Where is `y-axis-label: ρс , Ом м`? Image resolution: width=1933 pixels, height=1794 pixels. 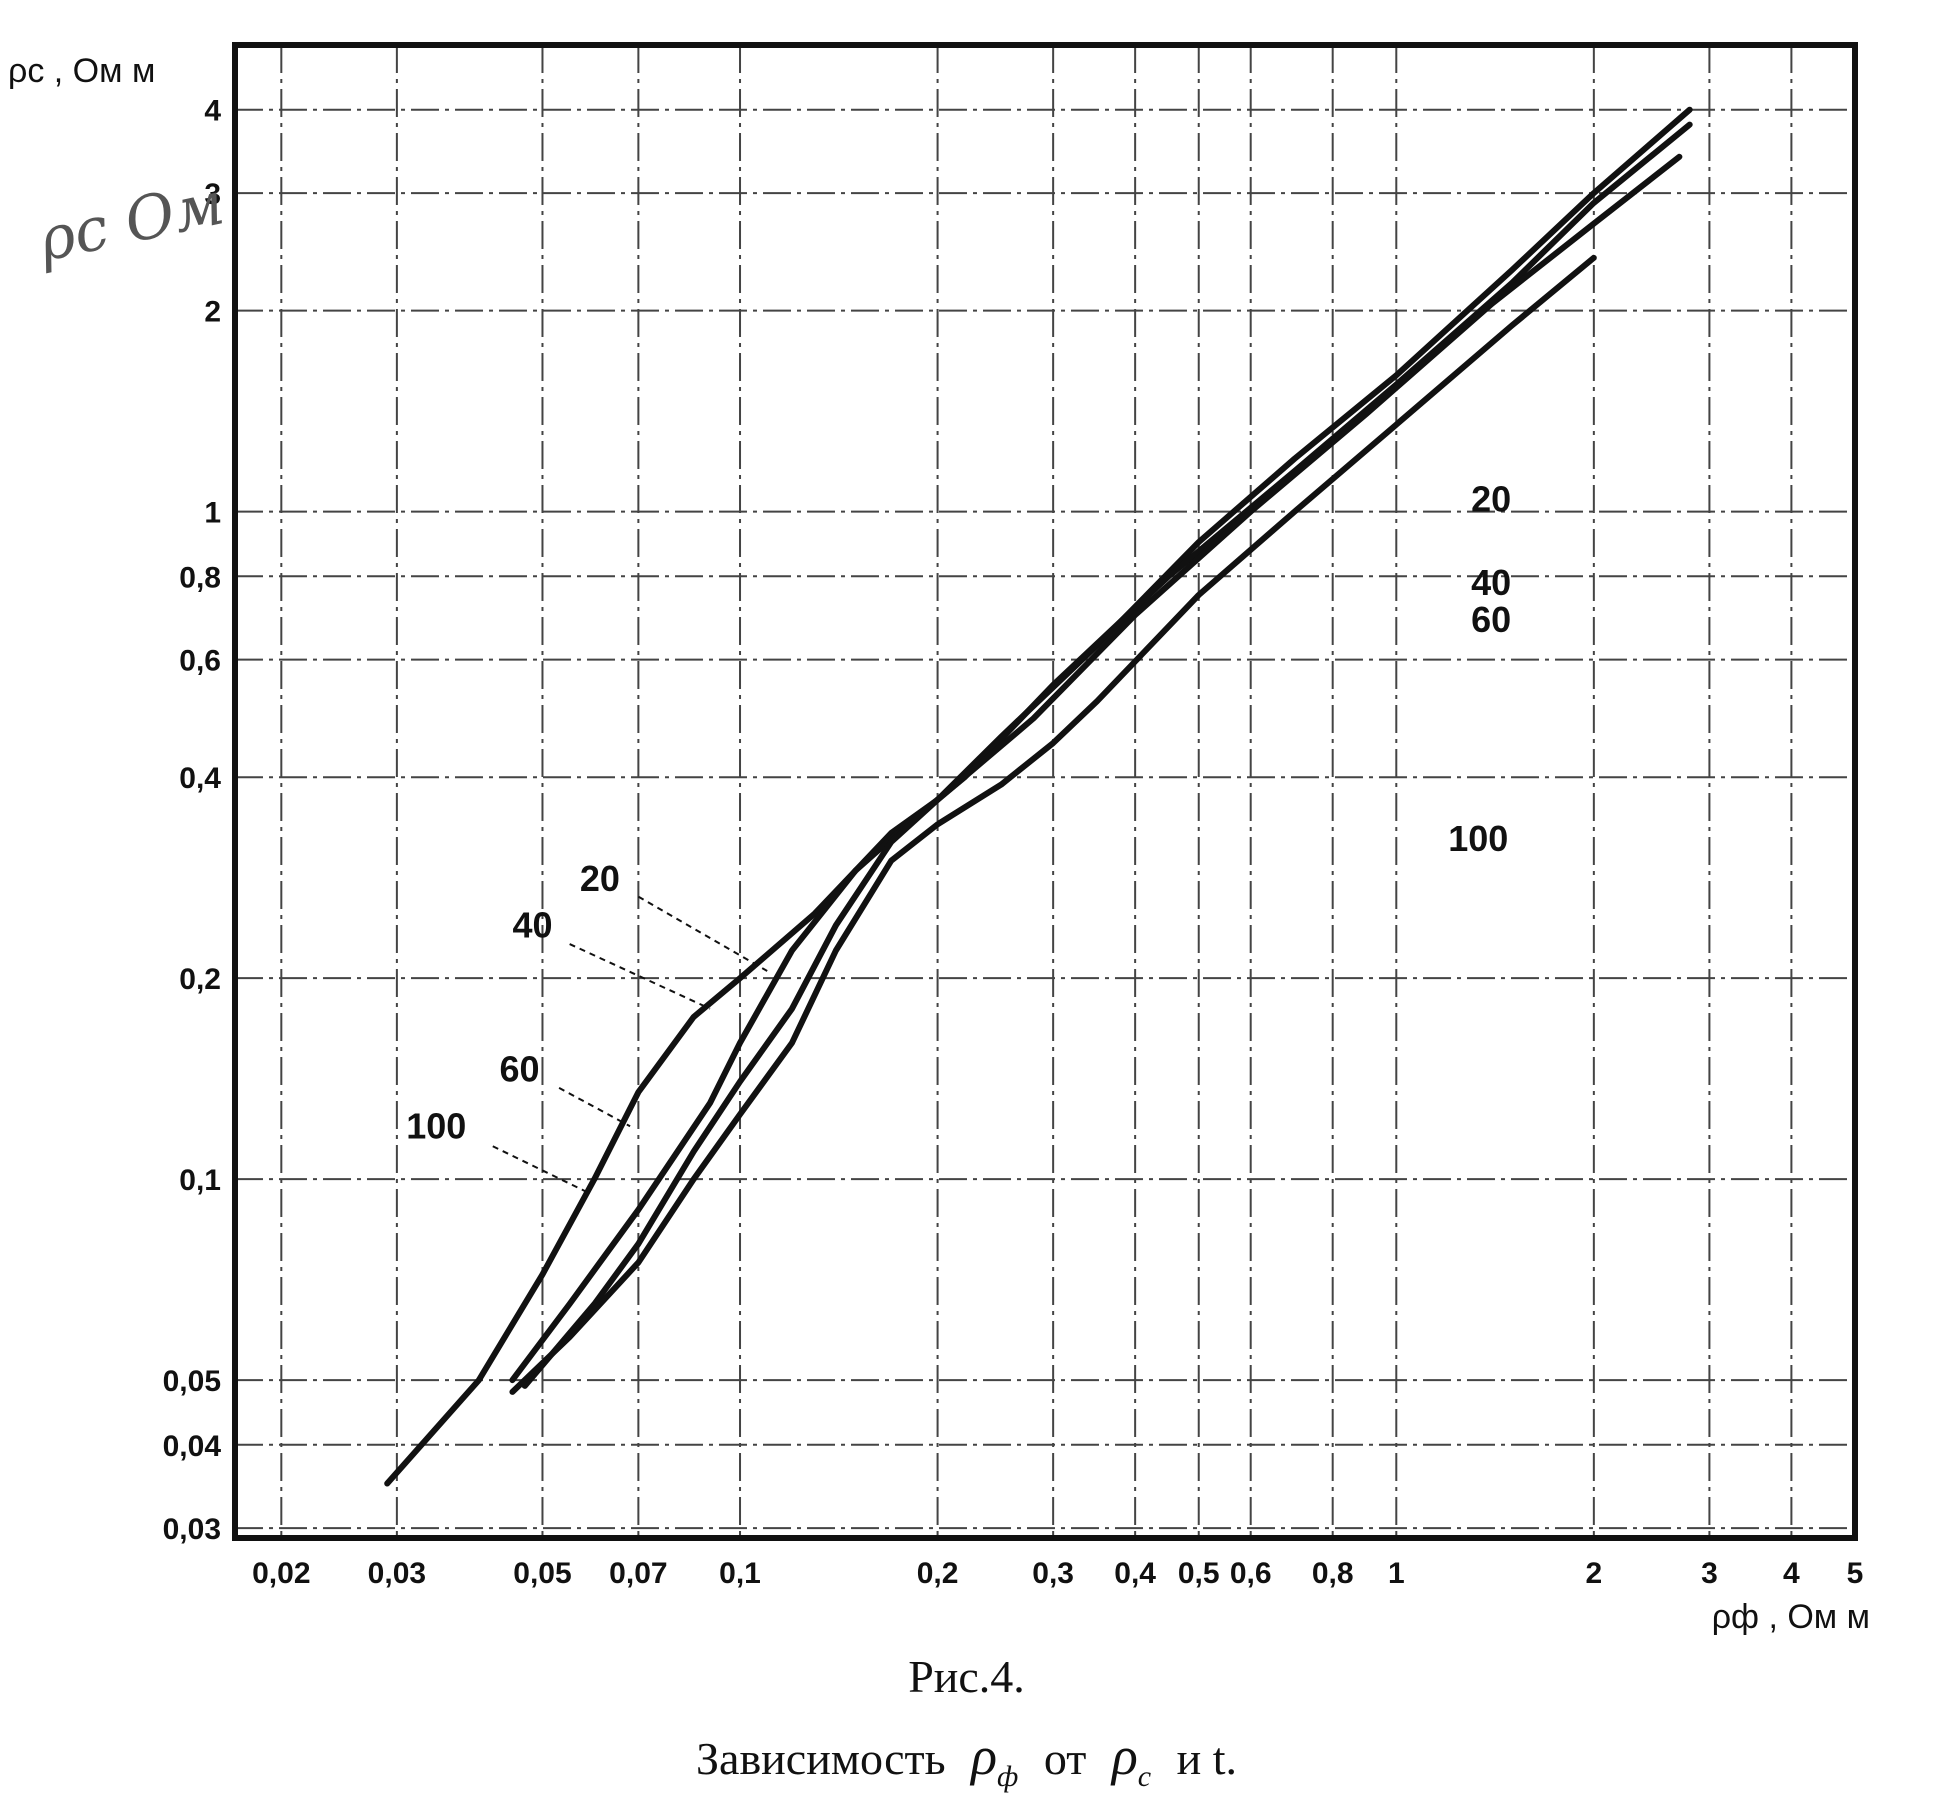 y-axis-label: ρс , Ом м is located at coordinates (81, 71).